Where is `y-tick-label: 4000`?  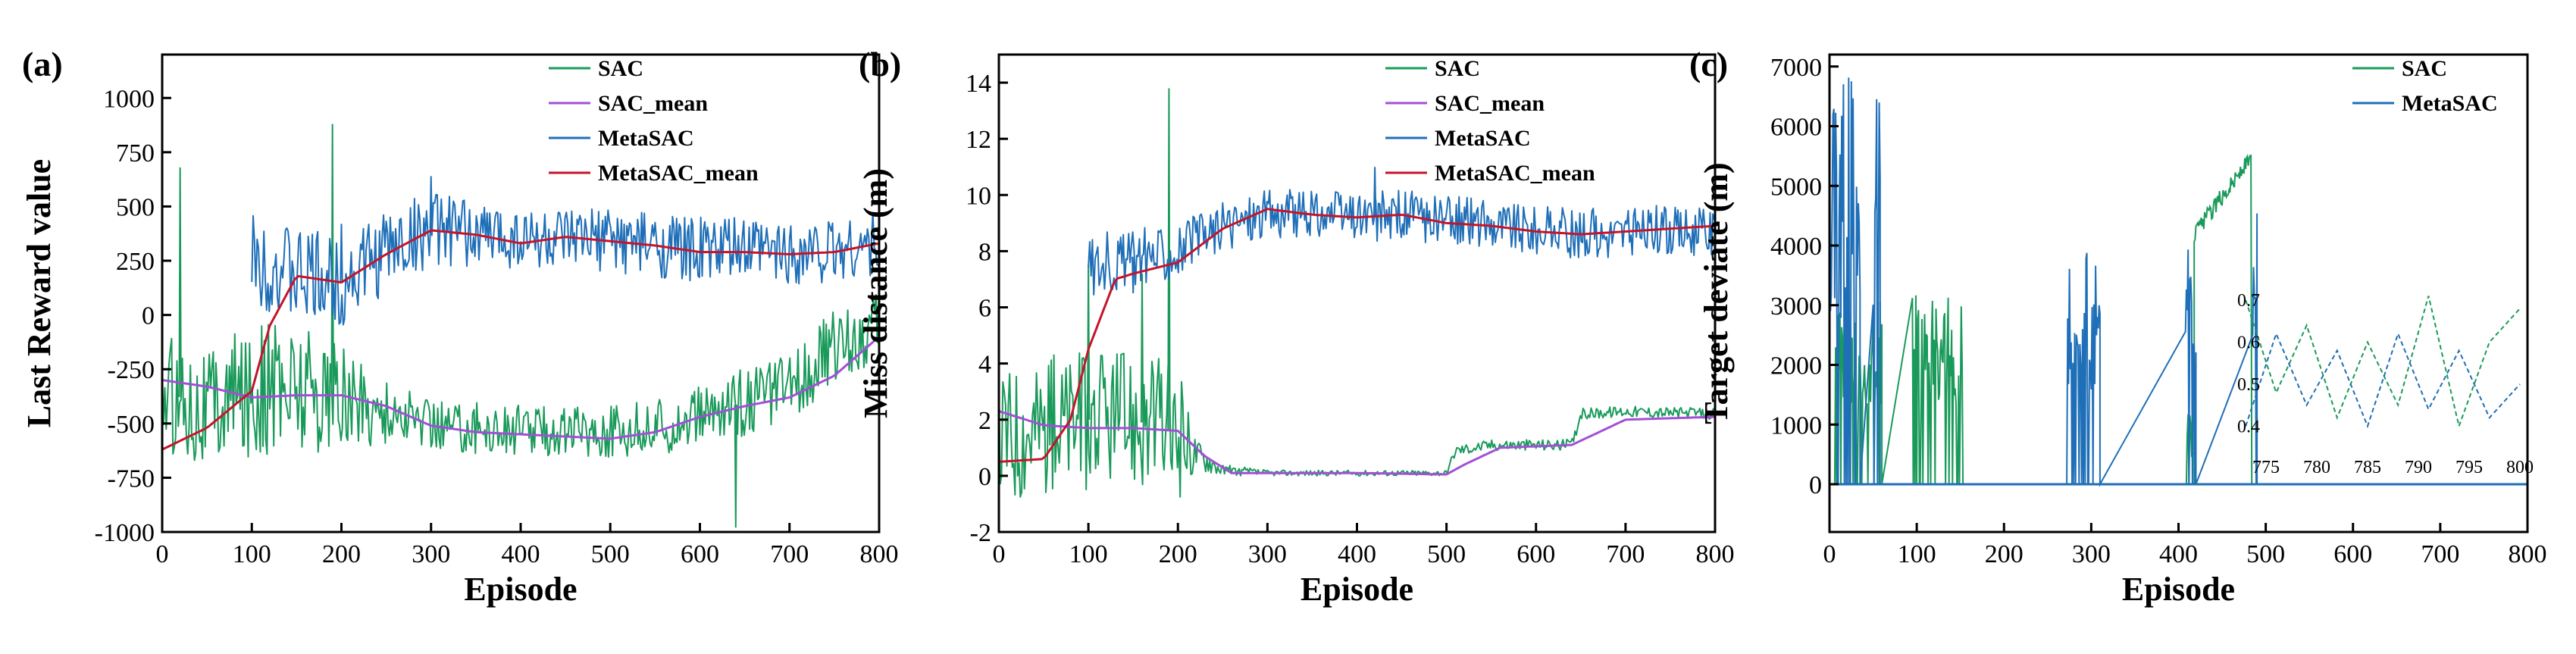
y-tick-label: 4000 is located at coordinates (1796, 247).